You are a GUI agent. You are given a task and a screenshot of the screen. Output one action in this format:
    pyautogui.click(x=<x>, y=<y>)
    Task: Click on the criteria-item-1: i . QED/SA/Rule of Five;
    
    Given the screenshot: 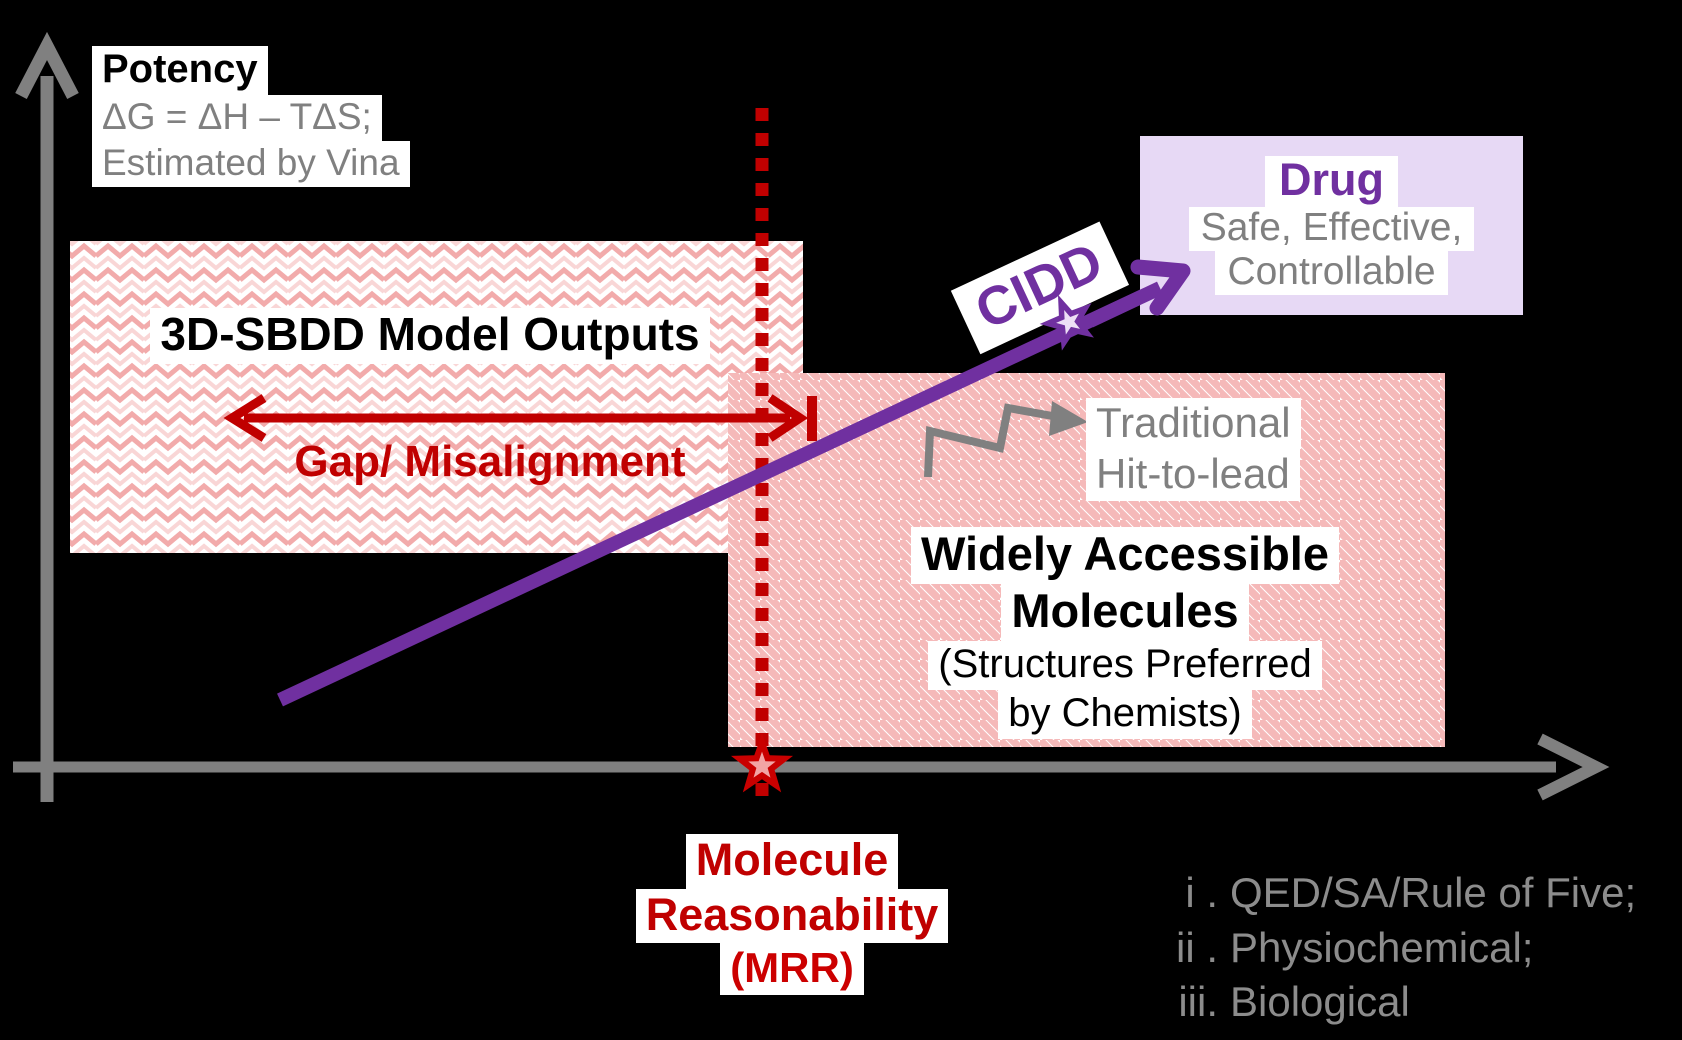 What is the action you would take?
    pyautogui.click(x=1393, y=893)
    